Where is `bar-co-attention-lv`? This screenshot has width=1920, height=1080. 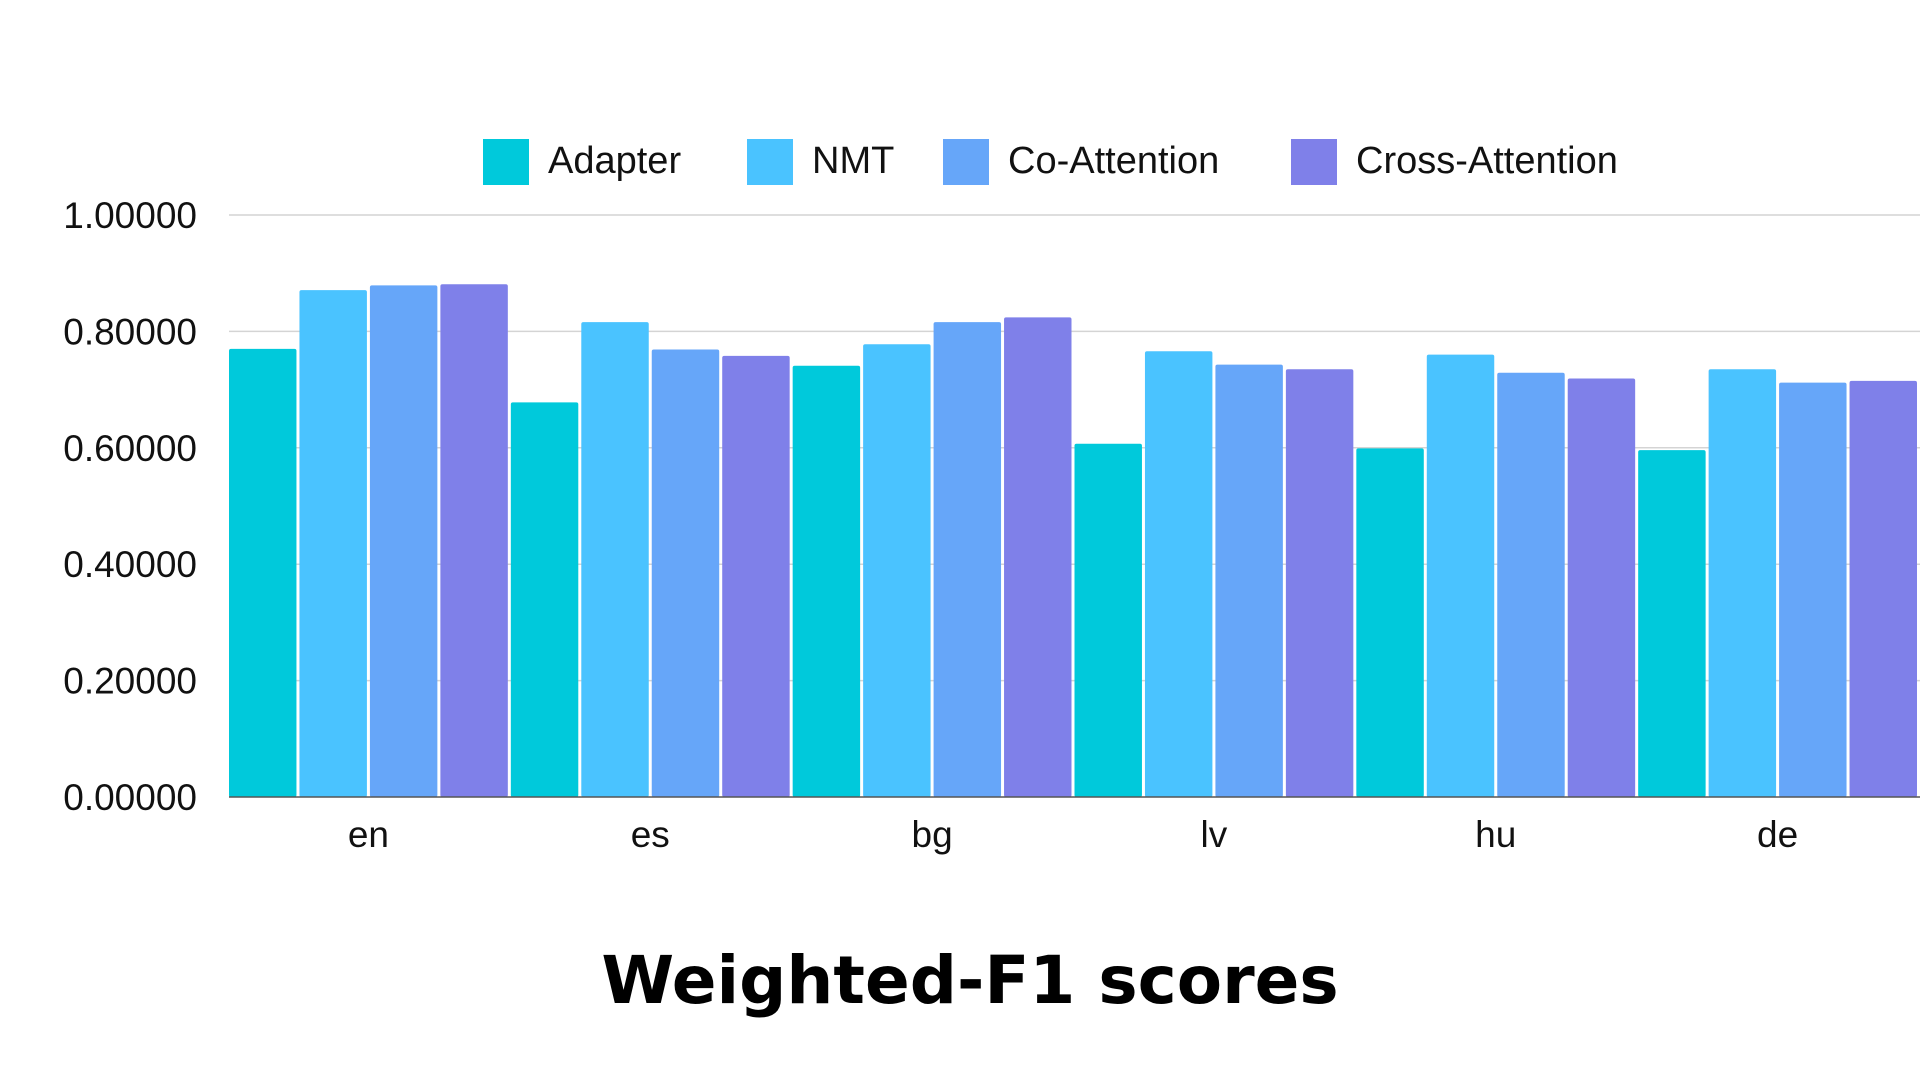
bar-co-attention-lv is located at coordinates (1249, 580).